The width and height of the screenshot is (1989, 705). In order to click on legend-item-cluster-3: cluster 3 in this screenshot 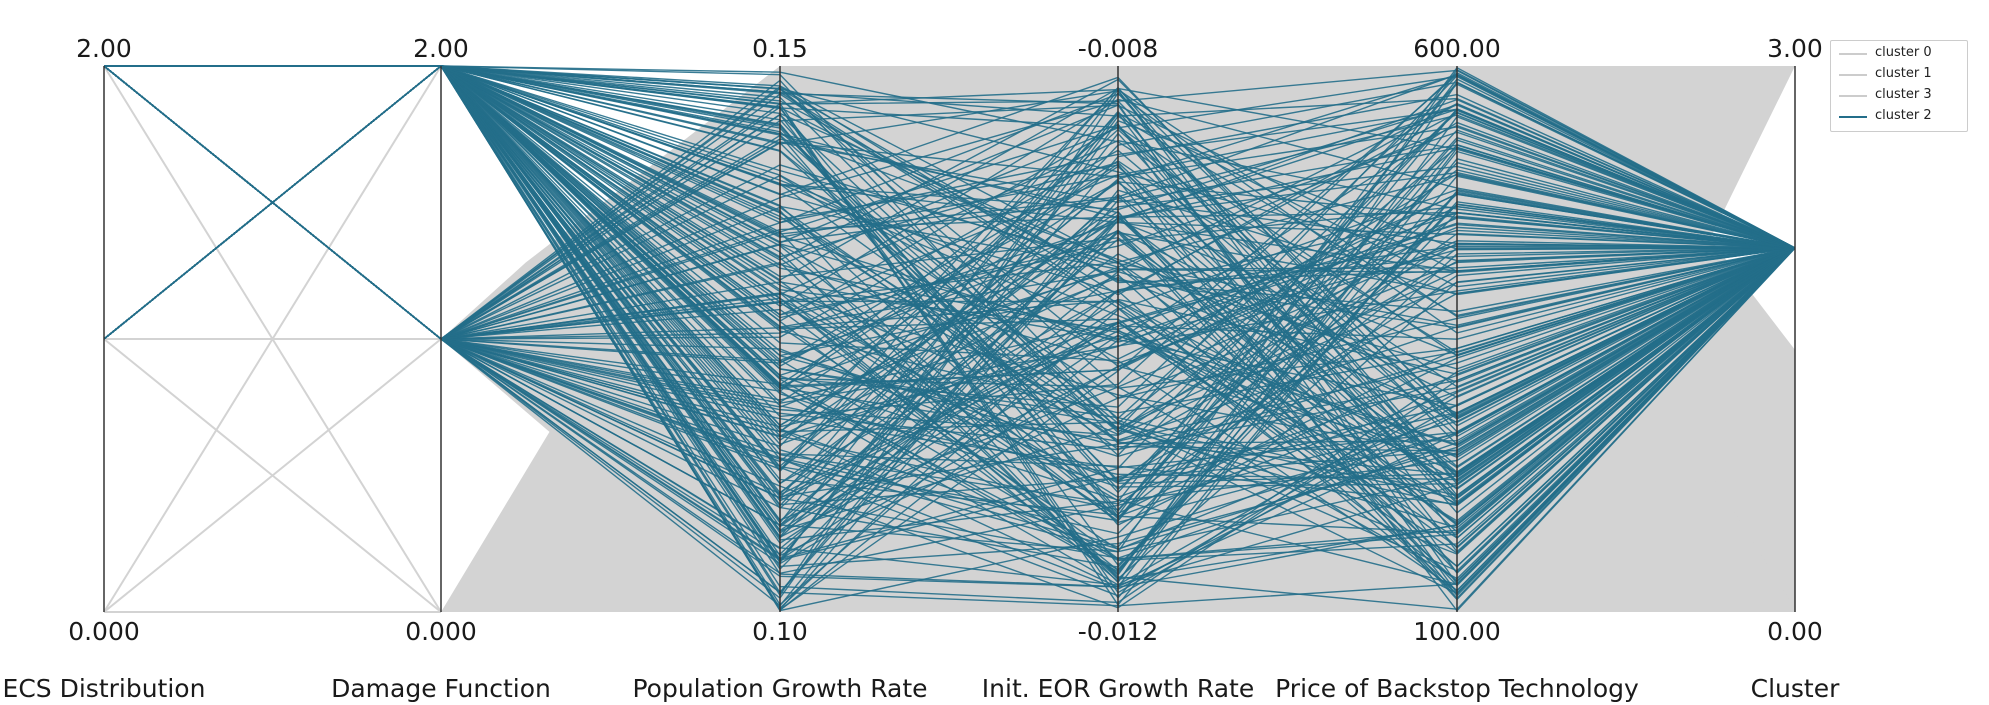, I will do `click(1902, 96)`.